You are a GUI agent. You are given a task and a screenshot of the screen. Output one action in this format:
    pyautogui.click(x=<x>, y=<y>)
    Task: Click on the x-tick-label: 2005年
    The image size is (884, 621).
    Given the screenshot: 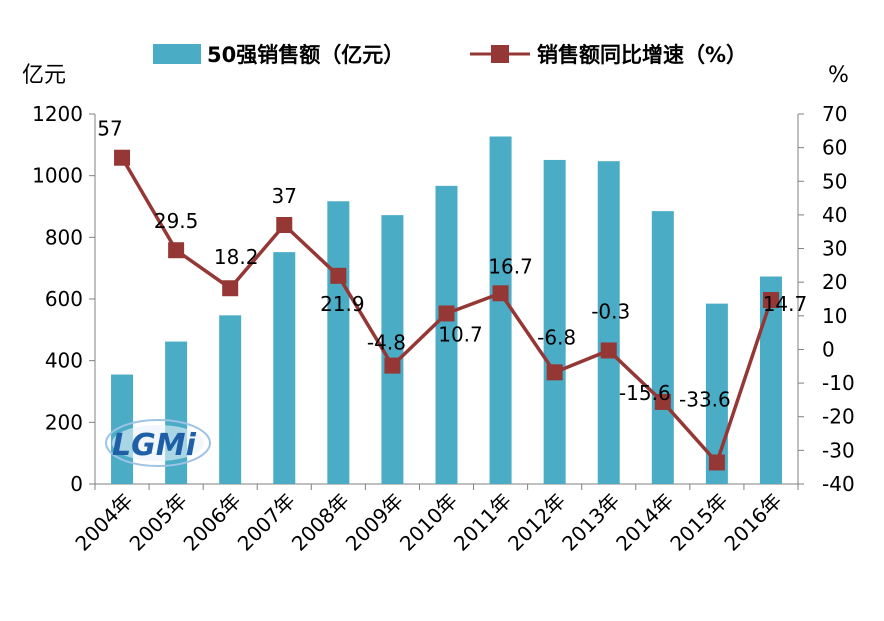 What is the action you would take?
    pyautogui.click(x=158, y=522)
    